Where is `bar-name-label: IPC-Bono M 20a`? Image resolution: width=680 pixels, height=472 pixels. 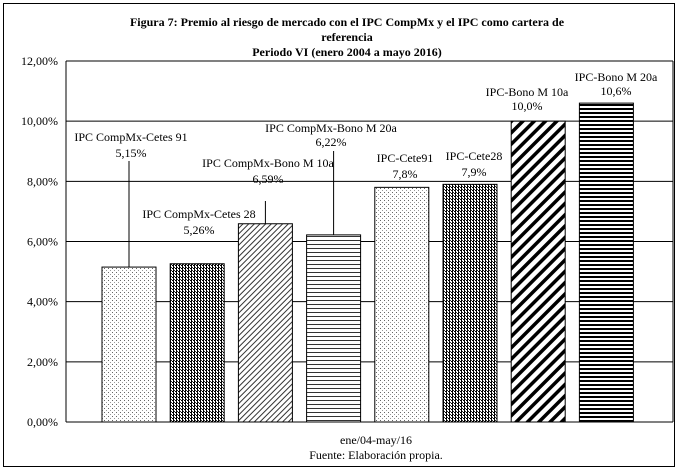 bar-name-label: IPC-Bono M 20a is located at coordinates (616, 77).